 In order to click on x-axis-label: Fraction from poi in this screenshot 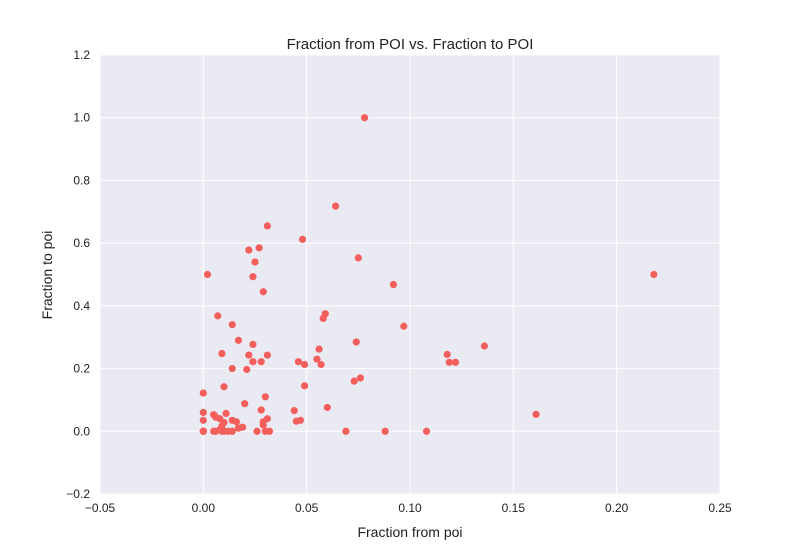, I will do `click(409, 532)`.